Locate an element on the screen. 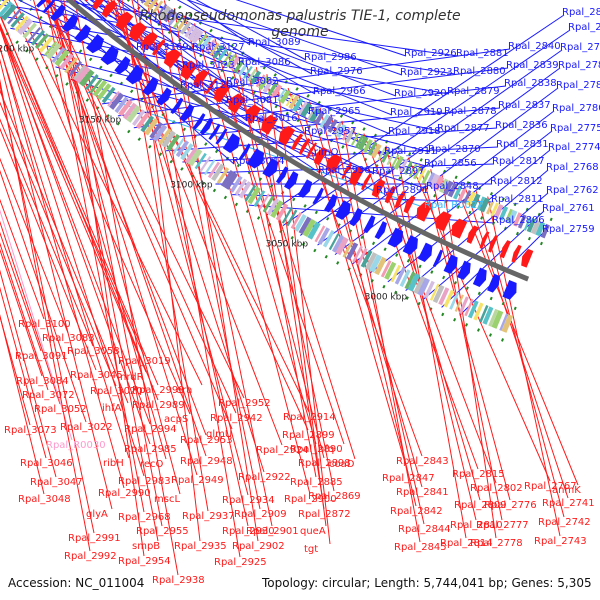  gene-label-bottom: Rpal_2952 is located at coordinates (244, 403).